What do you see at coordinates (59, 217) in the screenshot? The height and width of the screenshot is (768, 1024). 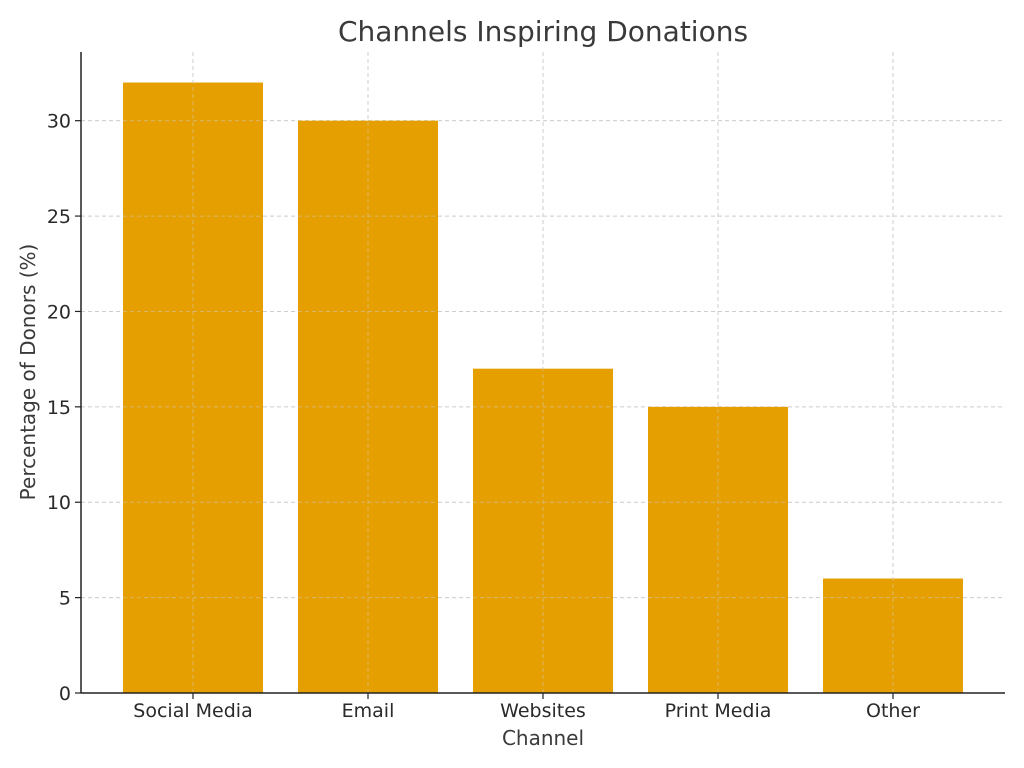 I see `y-tick-label: 25` at bounding box center [59, 217].